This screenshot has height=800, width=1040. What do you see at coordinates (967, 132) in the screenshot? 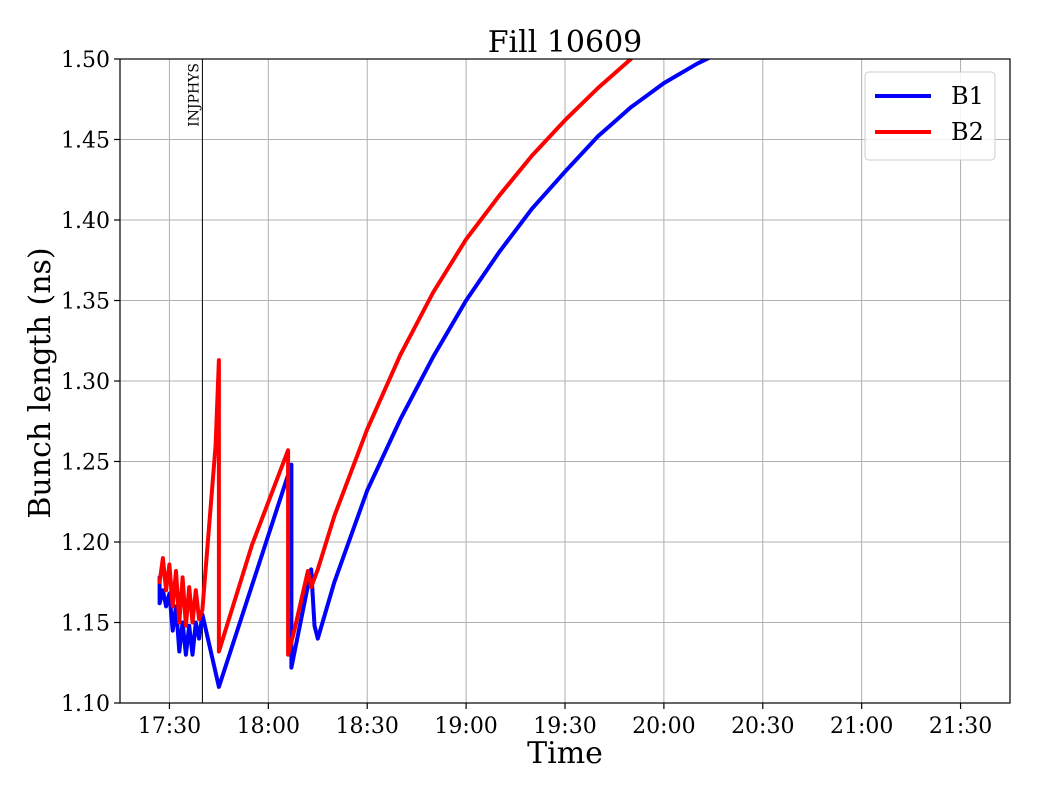
I see `legend-label-b2: B2` at bounding box center [967, 132].